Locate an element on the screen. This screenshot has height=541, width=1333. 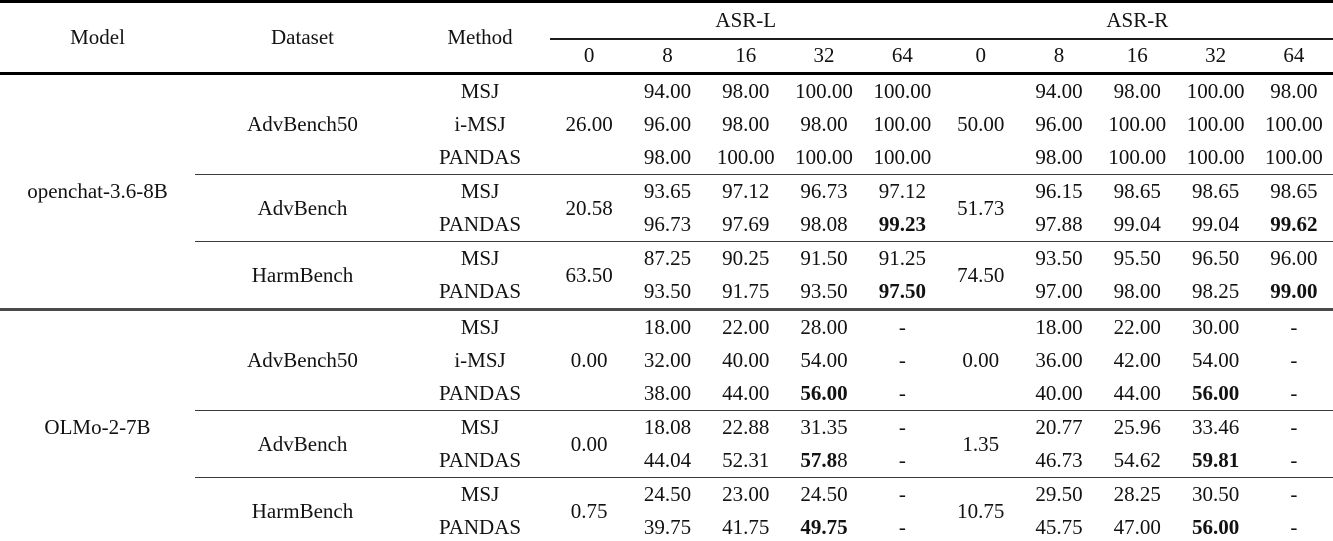
asr-r-value: 22.00 is located at coordinates (1137, 326).